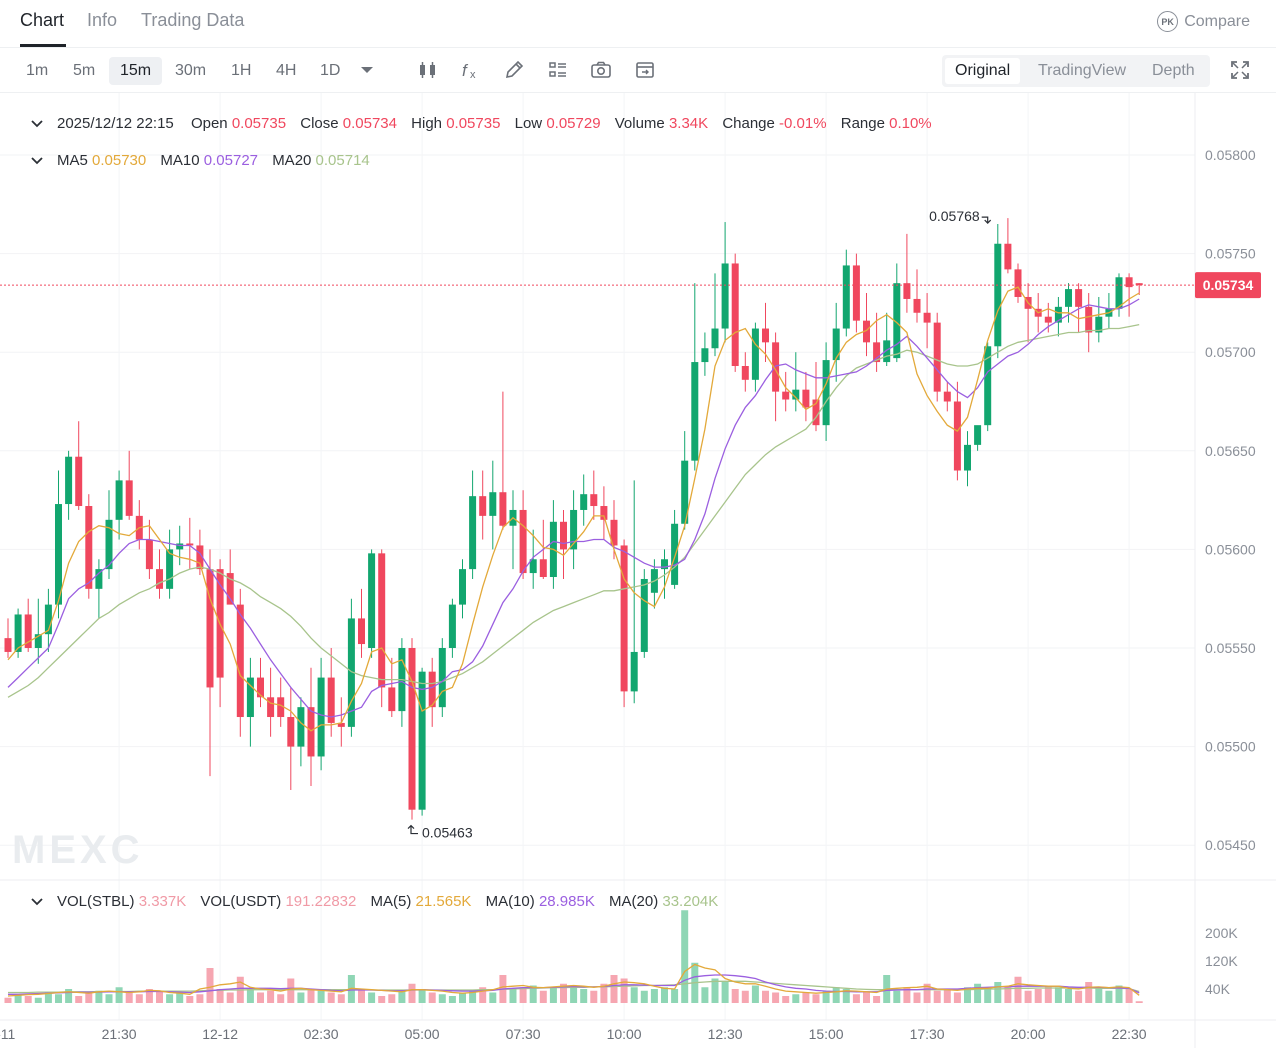  Describe the element at coordinates (910, 123) in the screenshot. I see `legend-range-value: 0.10%` at that location.